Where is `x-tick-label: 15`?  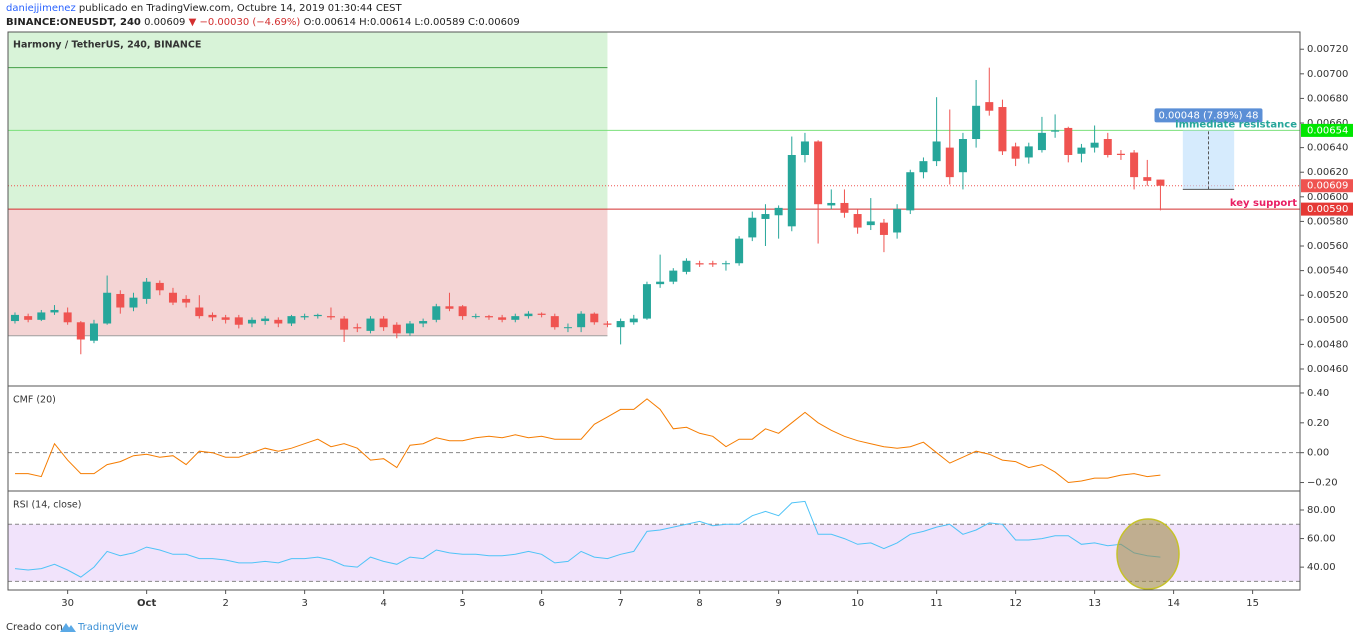
x-tick-label: 15 is located at coordinates (1252, 603).